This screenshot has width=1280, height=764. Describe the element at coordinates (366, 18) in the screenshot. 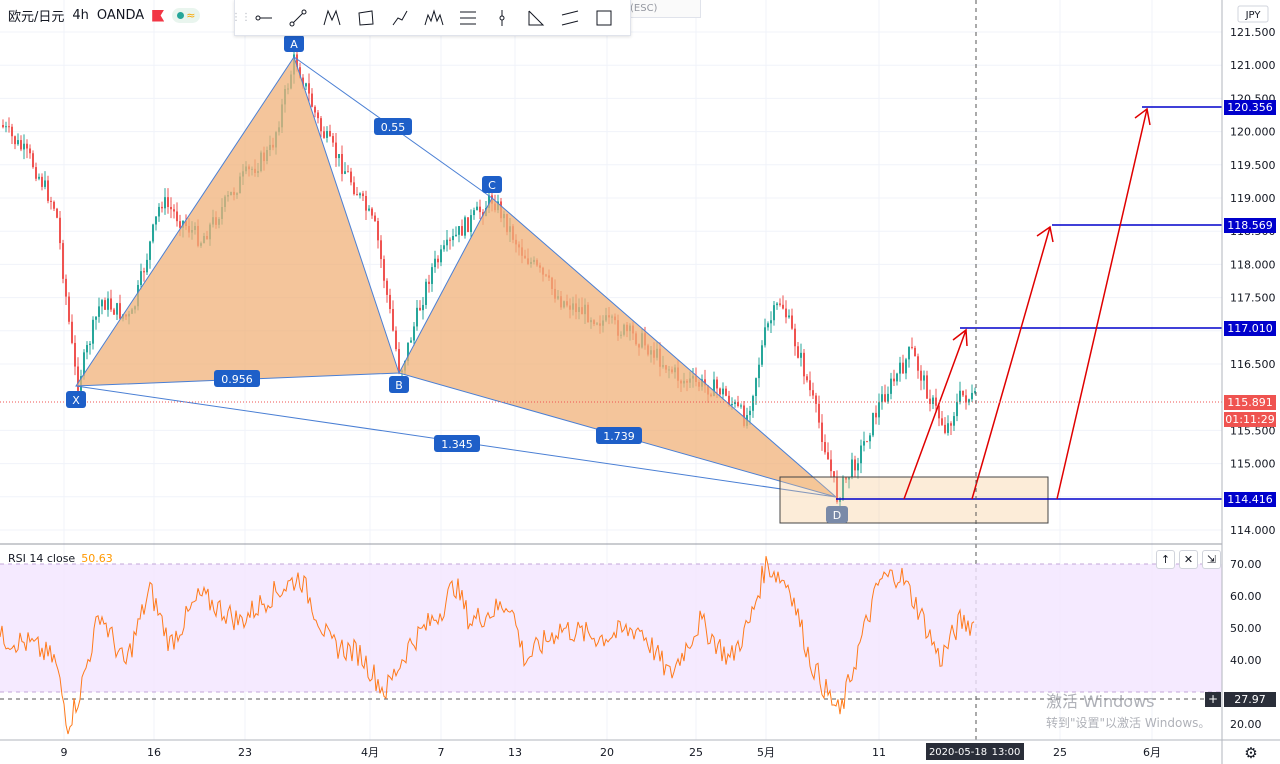

I see `rectangle-icon` at that location.